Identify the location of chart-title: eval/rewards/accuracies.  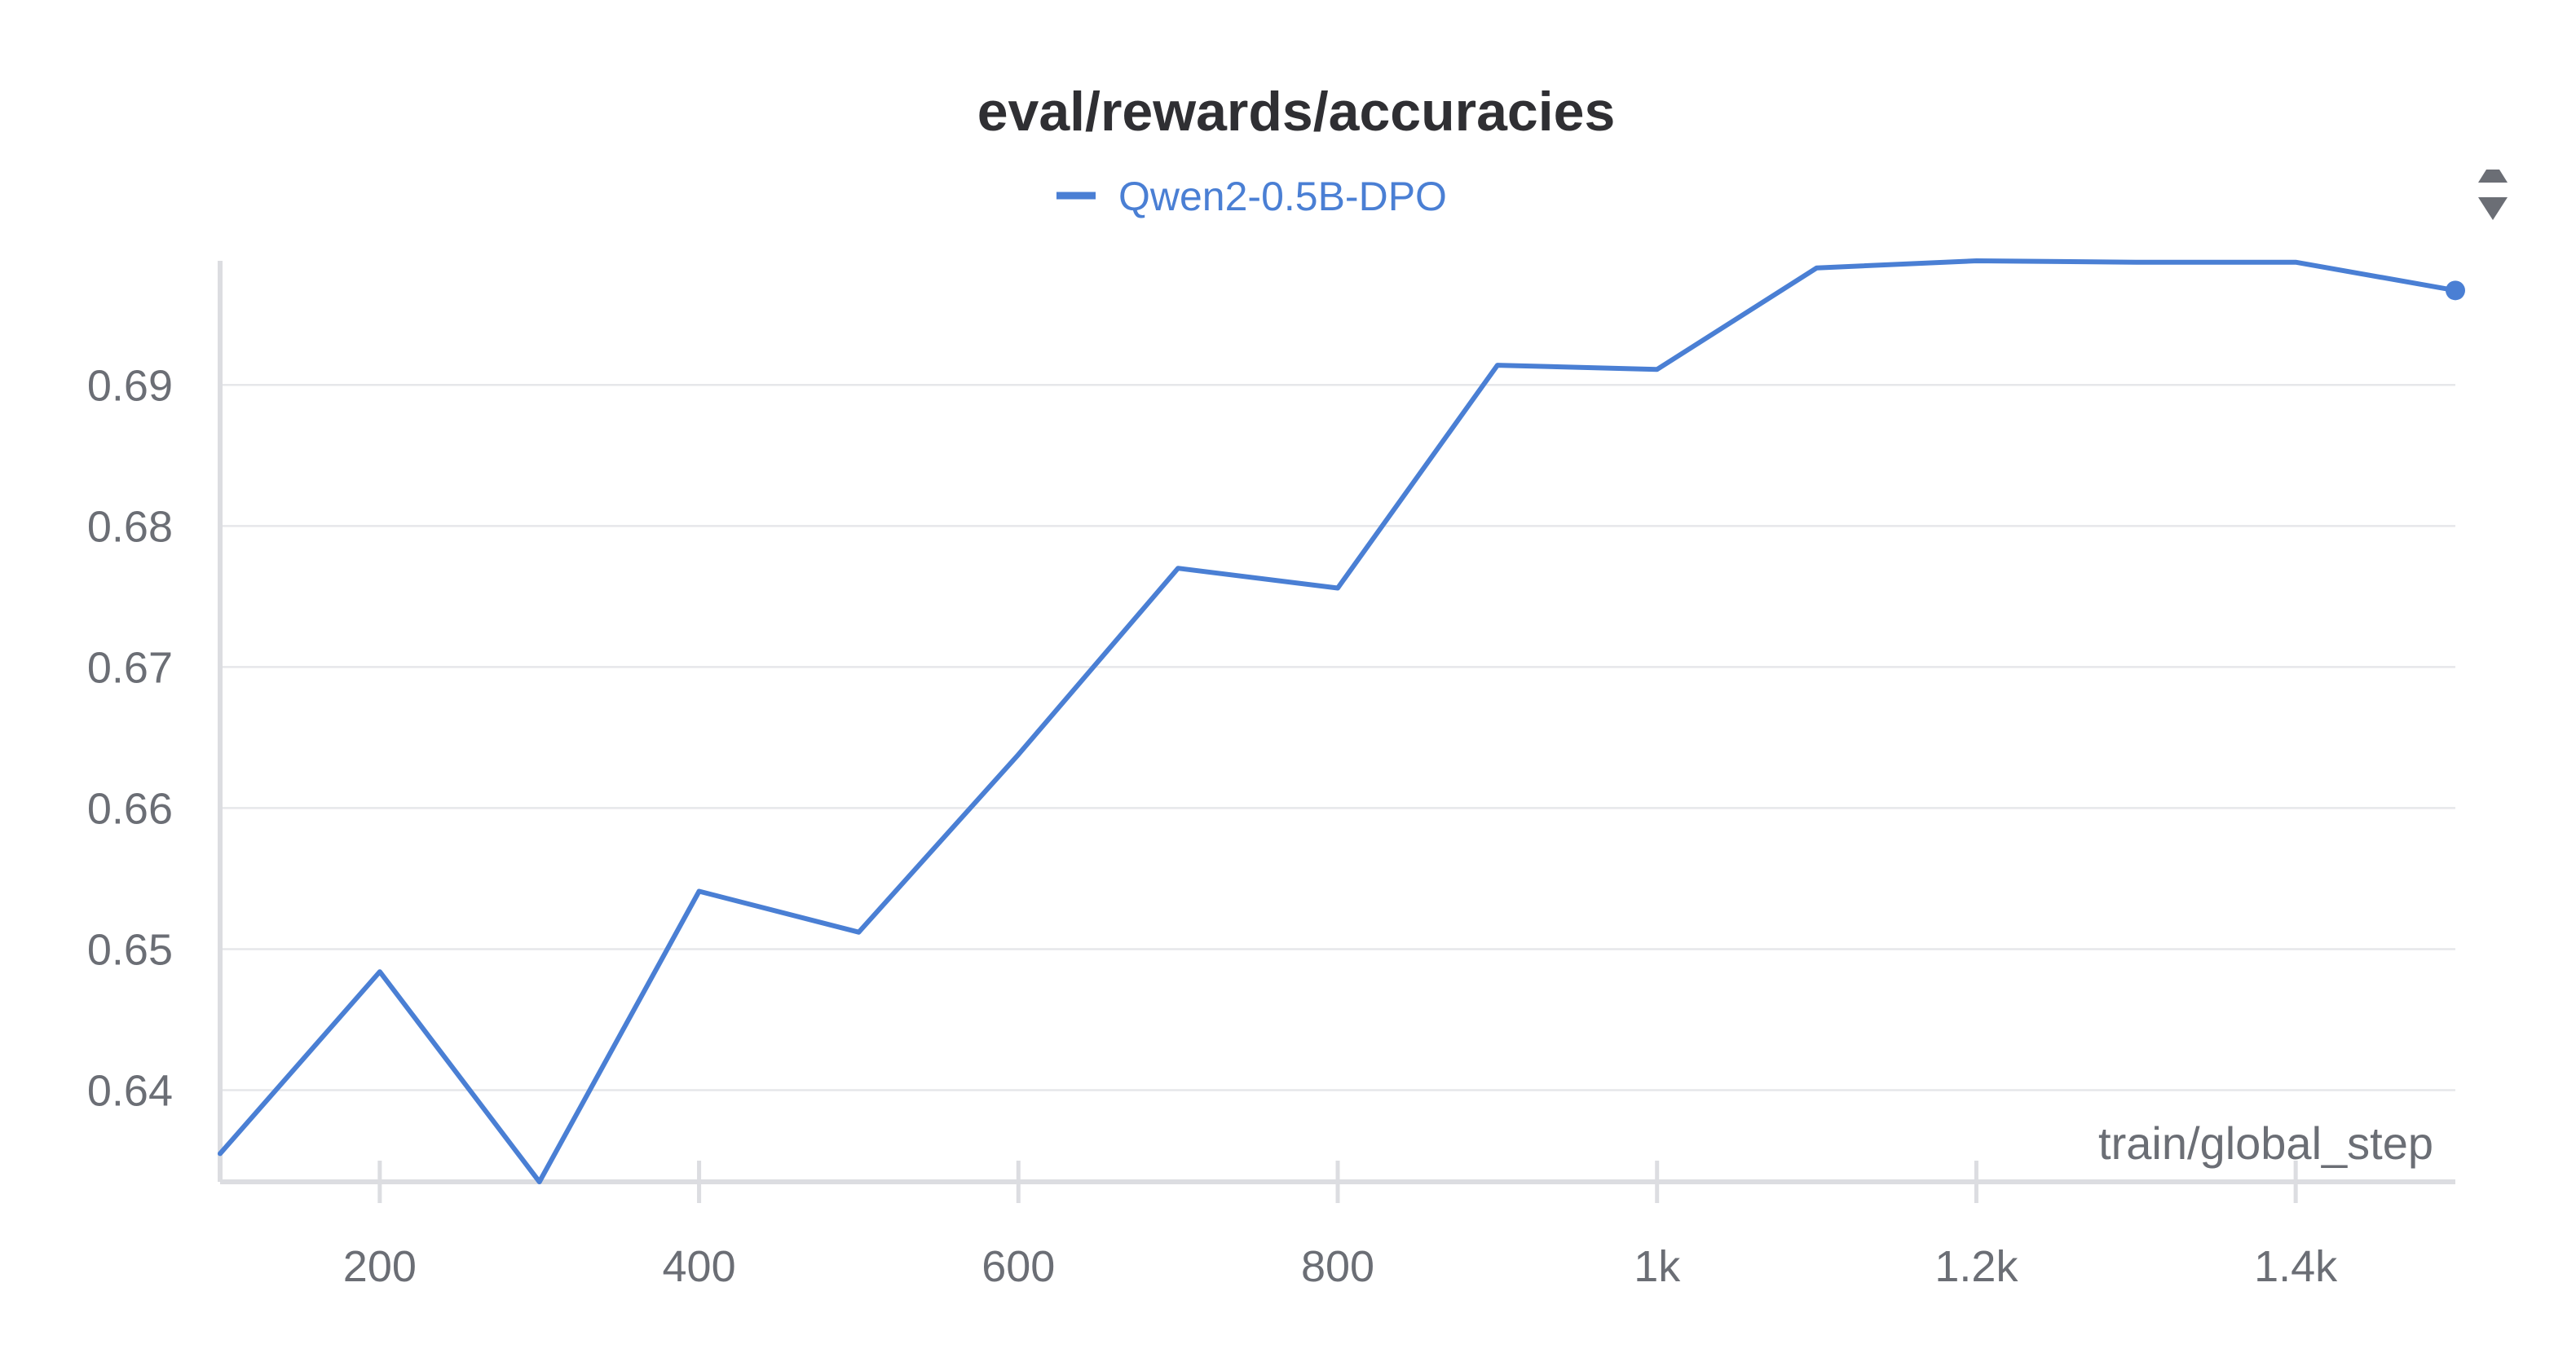
(1296, 112).